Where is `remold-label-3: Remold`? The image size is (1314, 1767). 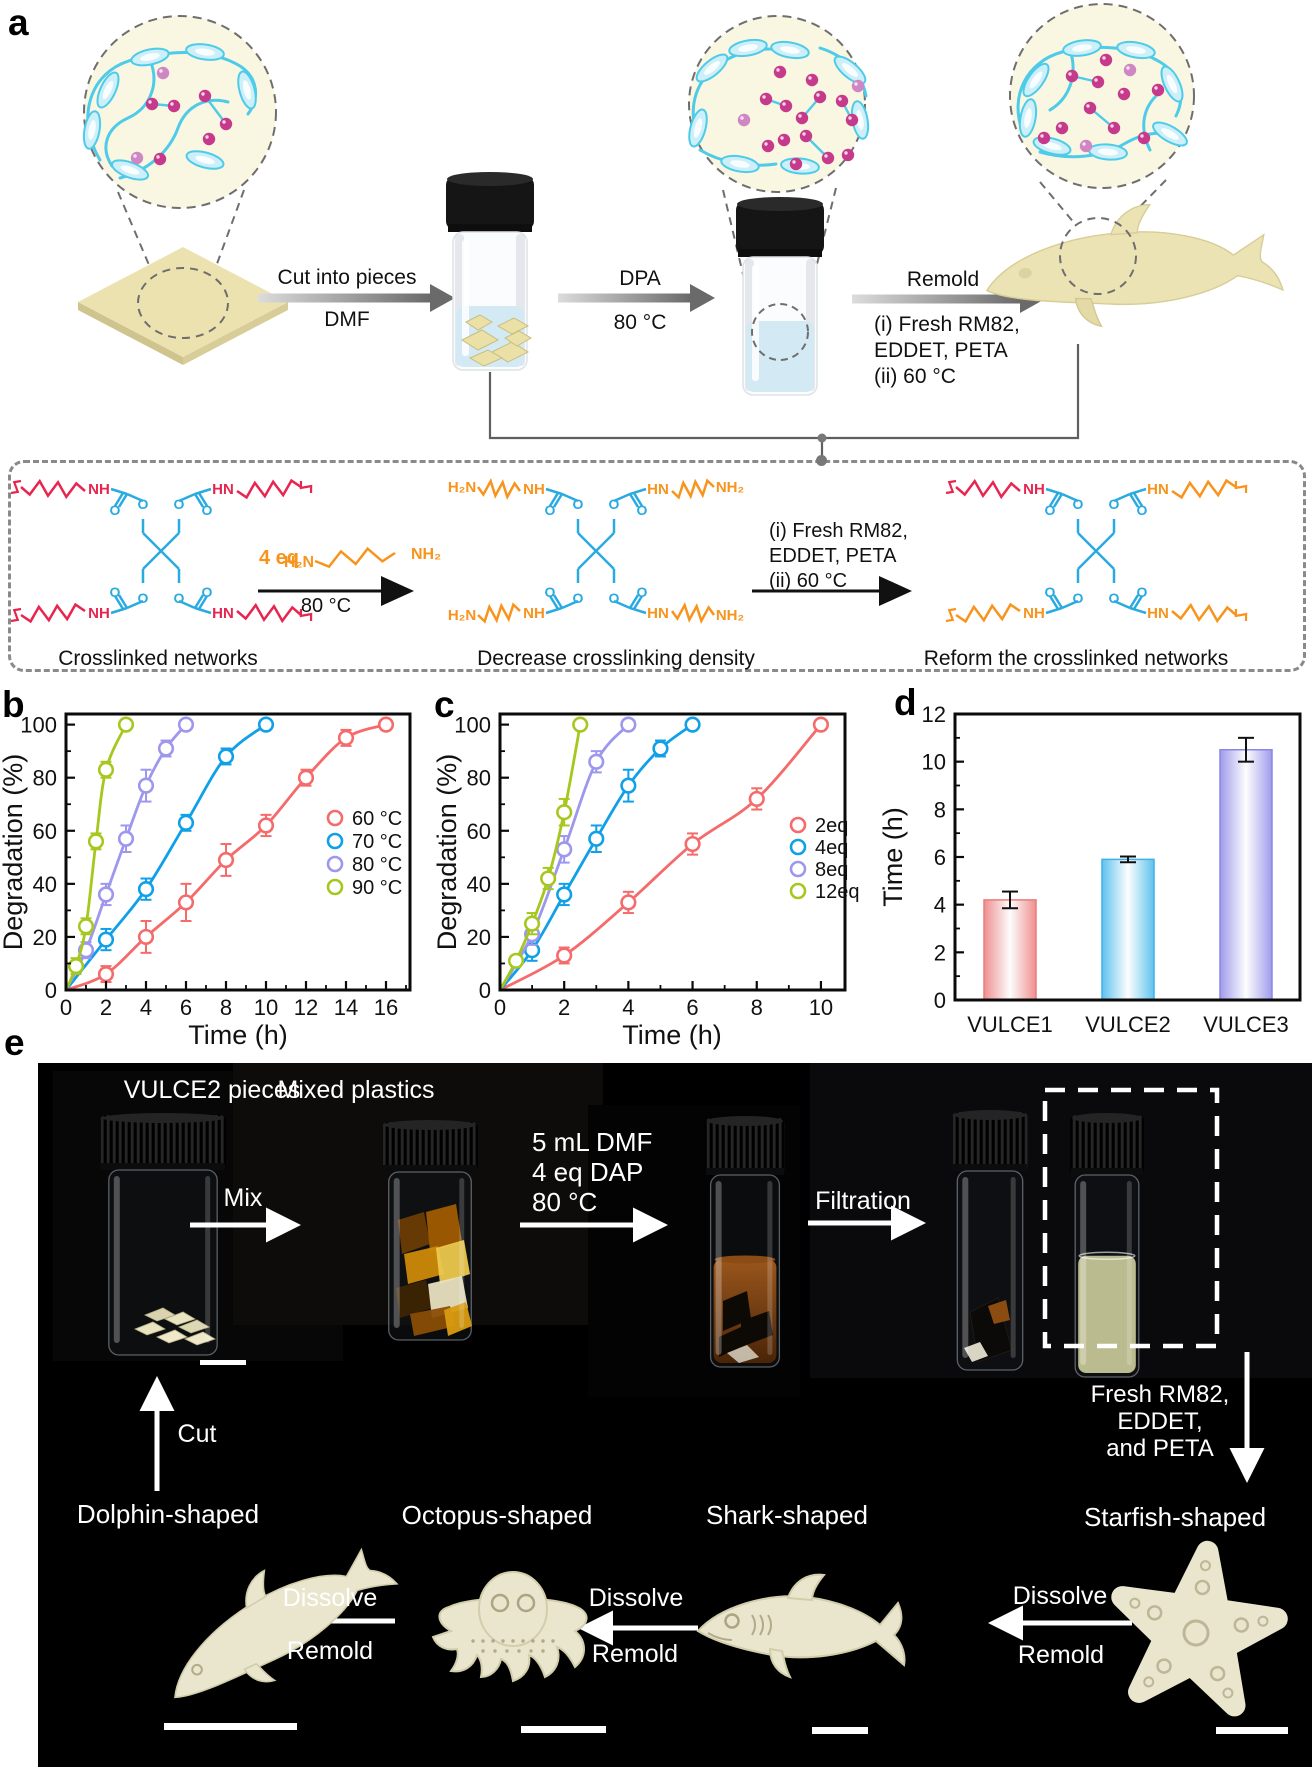
remold-label-3: Remold is located at coordinates (1061, 1655).